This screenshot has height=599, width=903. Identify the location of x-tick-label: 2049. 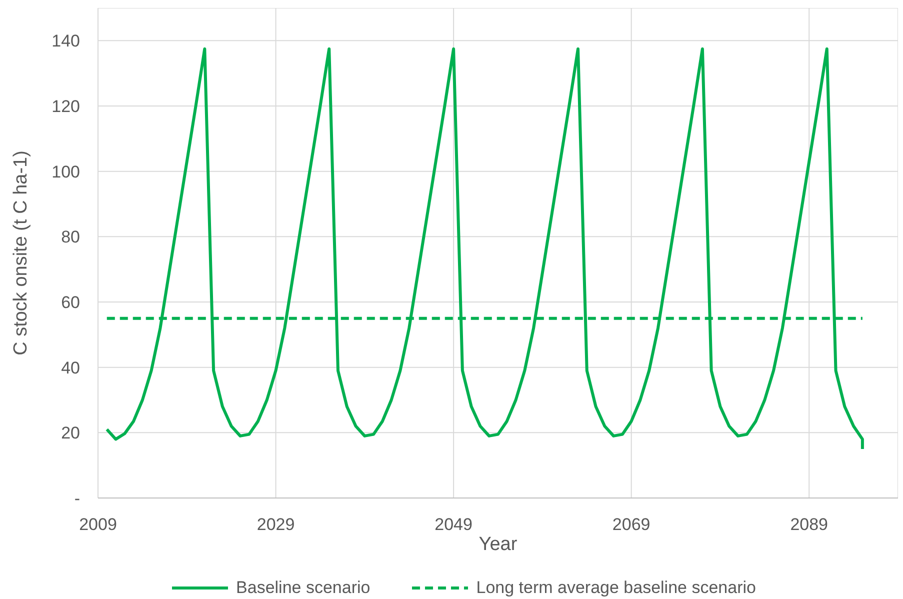
(453, 524).